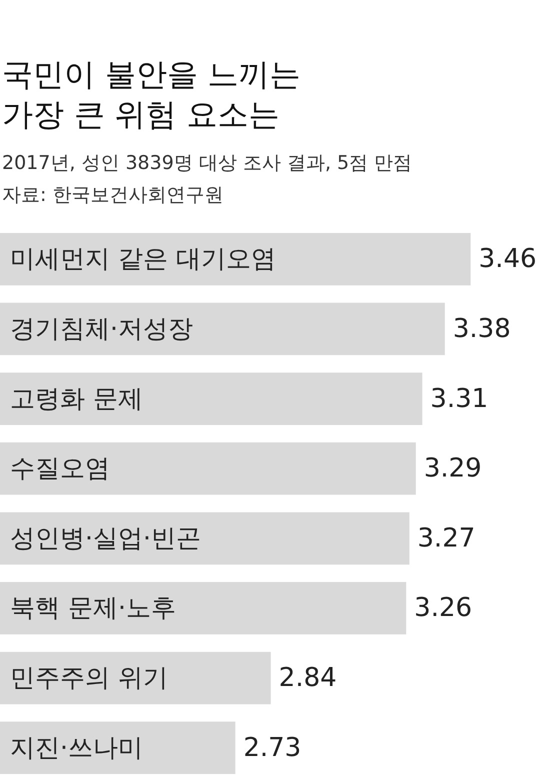 This screenshot has height=783, width=548. I want to click on data-label: 3.26, so click(443, 608).